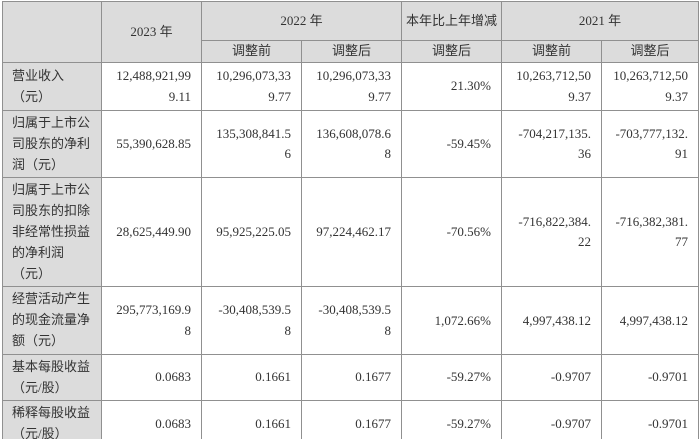  Describe the element at coordinates (52, 377) in the screenshot. I see `row-label: 基本每股收益（元/股）` at that location.